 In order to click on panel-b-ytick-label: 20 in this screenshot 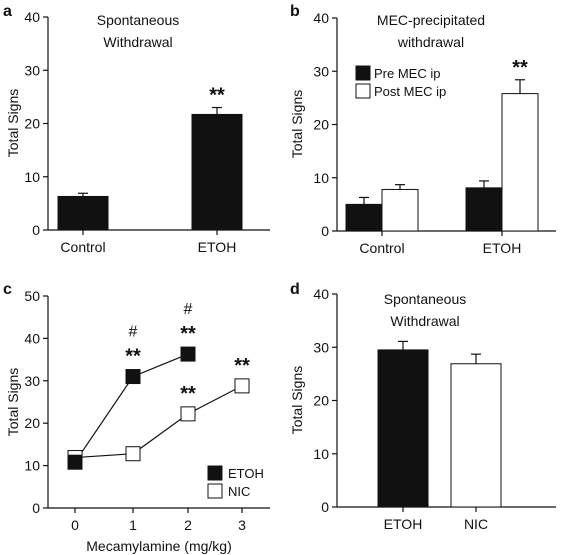, I will do `click(321, 125)`.